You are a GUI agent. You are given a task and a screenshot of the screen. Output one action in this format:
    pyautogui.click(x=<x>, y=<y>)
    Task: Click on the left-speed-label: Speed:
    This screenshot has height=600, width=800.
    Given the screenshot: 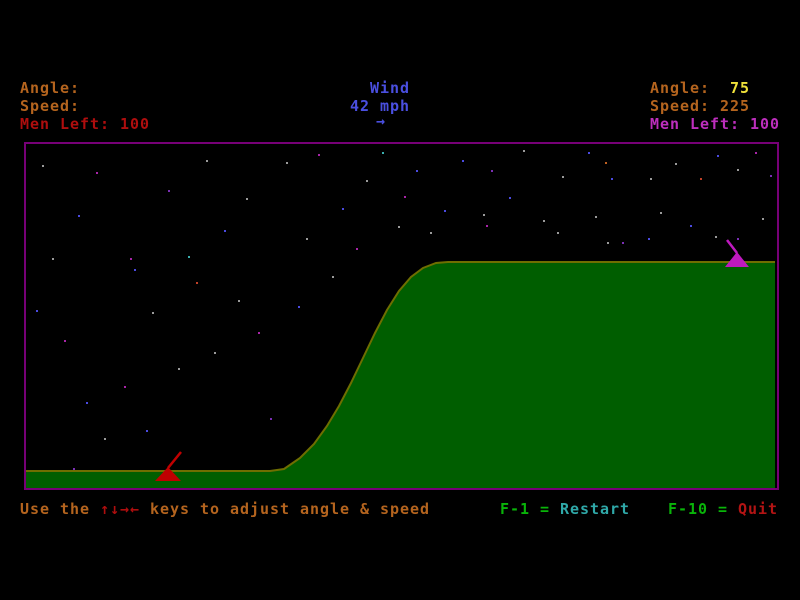 What is the action you would take?
    pyautogui.click(x=50, y=106)
    